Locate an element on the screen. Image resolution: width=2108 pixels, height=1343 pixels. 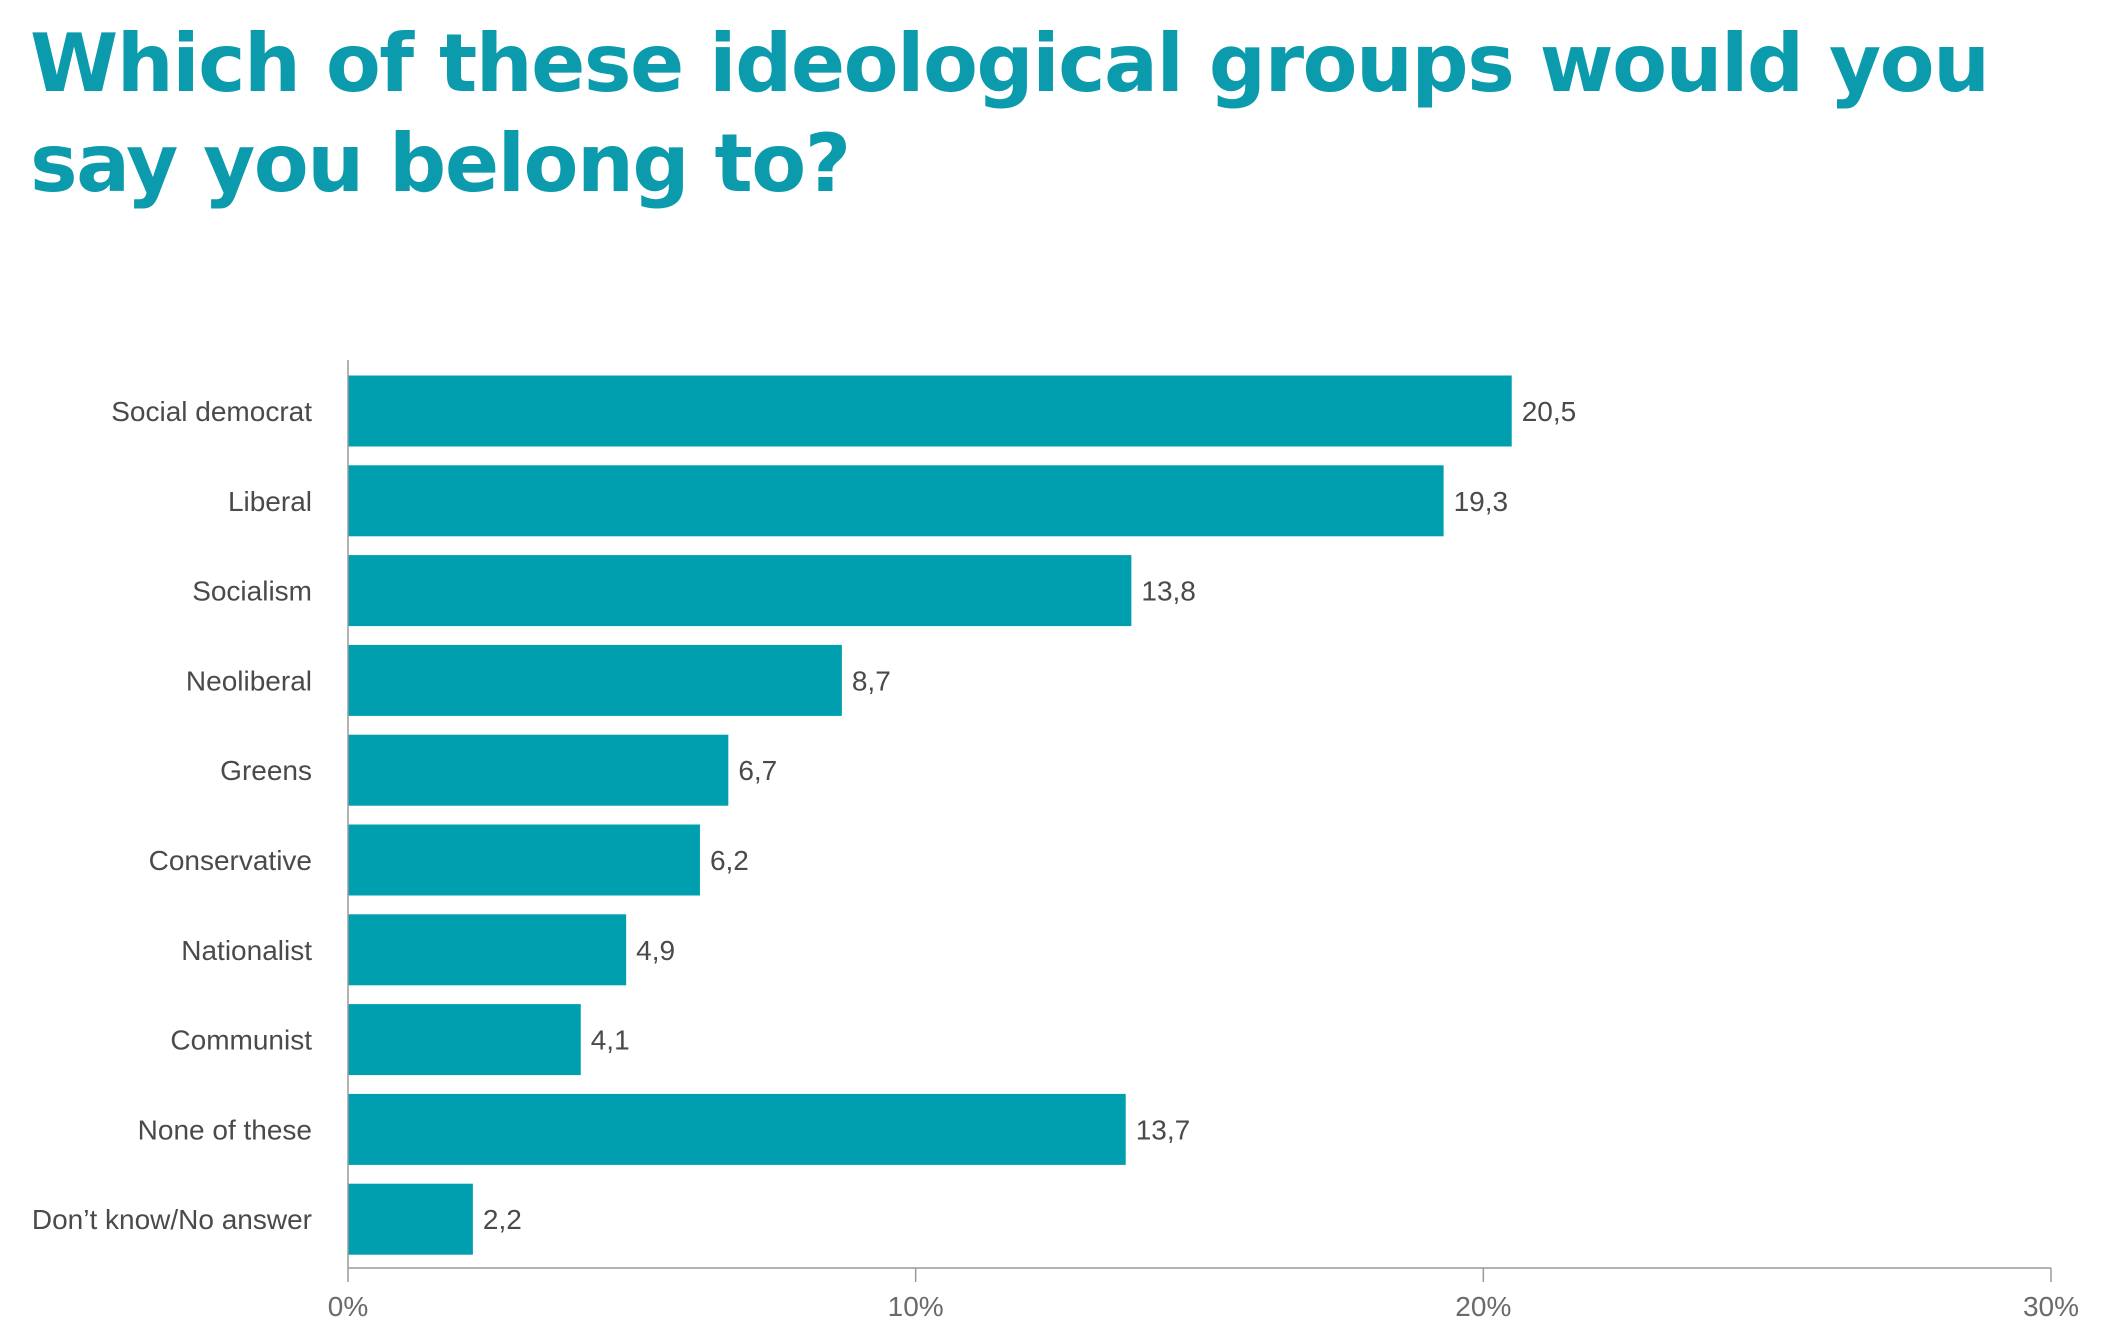
value-label: 13,8 is located at coordinates (1168, 591).